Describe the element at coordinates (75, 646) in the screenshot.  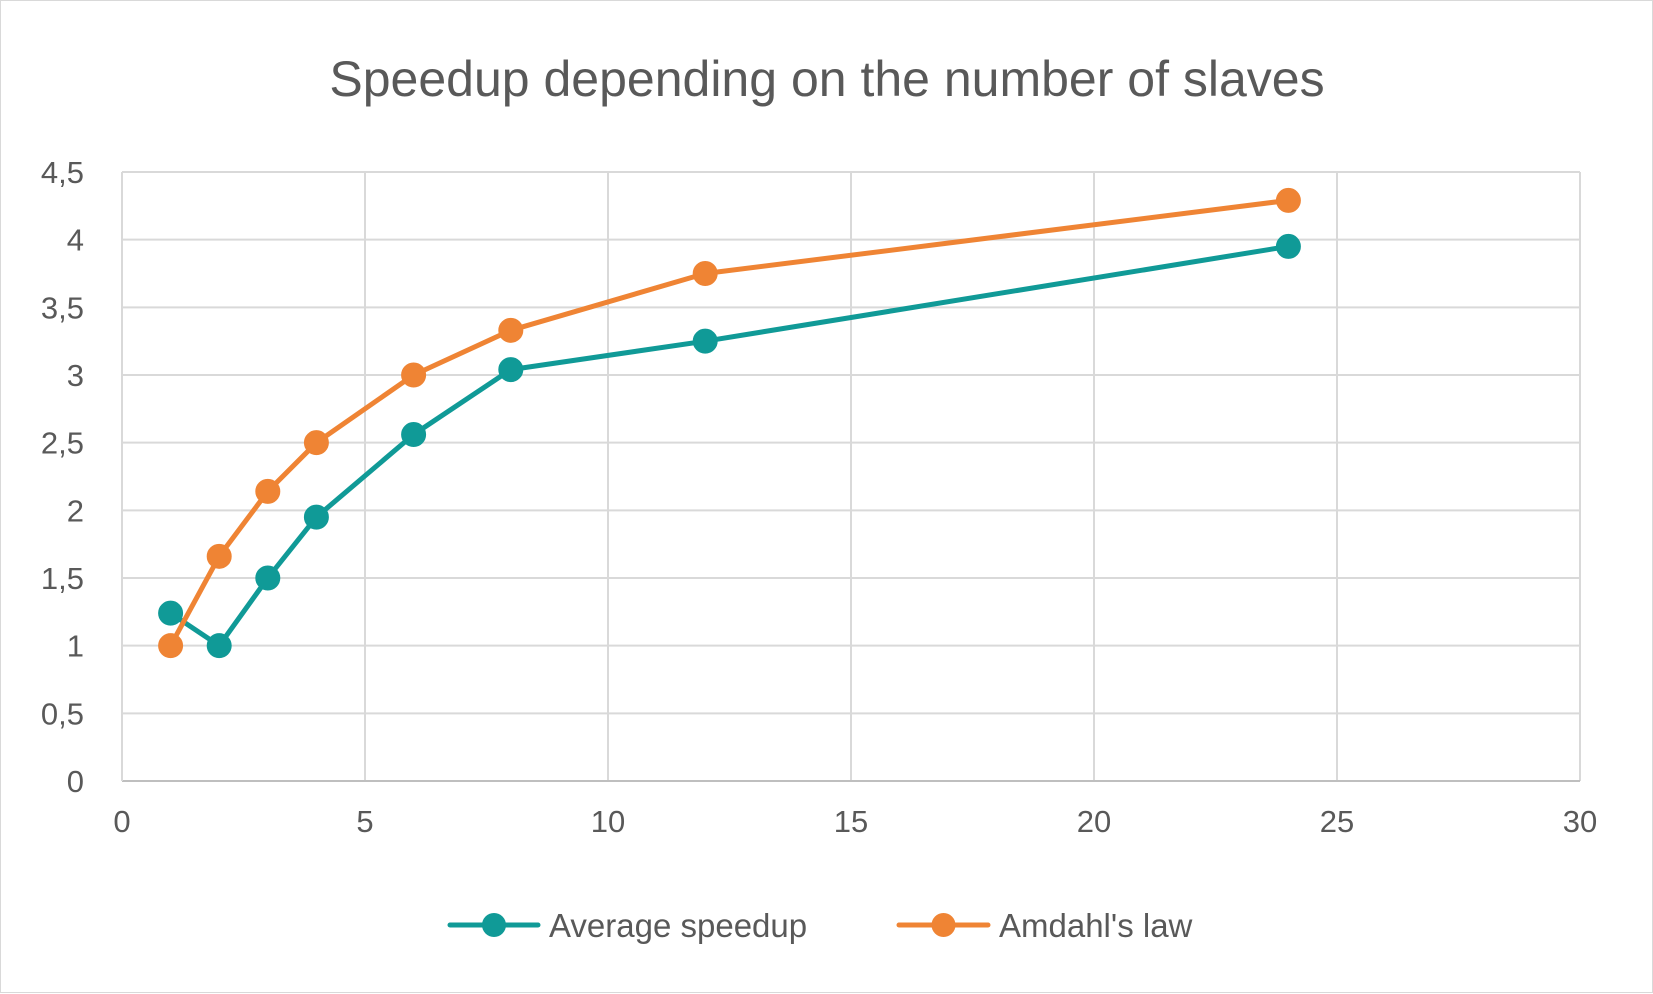
I see `y-tick-label: 1` at that location.